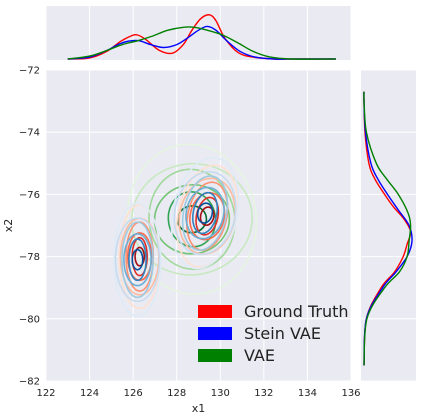 This screenshot has height=420, width=422. What do you see at coordinates (29, 133) in the screenshot?
I see `y-tick-label: −74` at bounding box center [29, 133].